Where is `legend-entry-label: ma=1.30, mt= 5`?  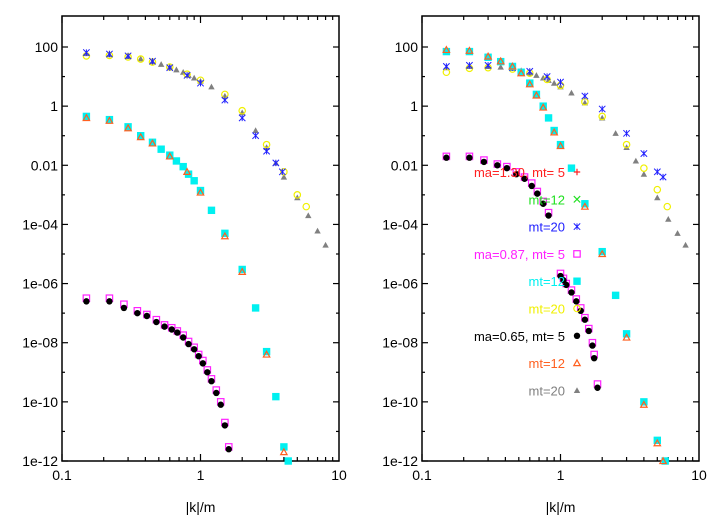
legend-entry-label: ma=1.30, mt= 5 is located at coordinates (519, 172).